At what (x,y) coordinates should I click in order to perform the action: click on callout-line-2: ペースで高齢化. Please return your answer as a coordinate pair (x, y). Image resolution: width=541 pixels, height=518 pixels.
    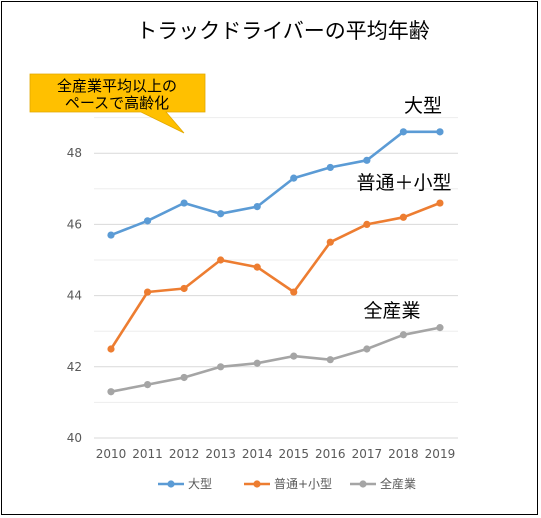
    Looking at the image, I should click on (117, 103).